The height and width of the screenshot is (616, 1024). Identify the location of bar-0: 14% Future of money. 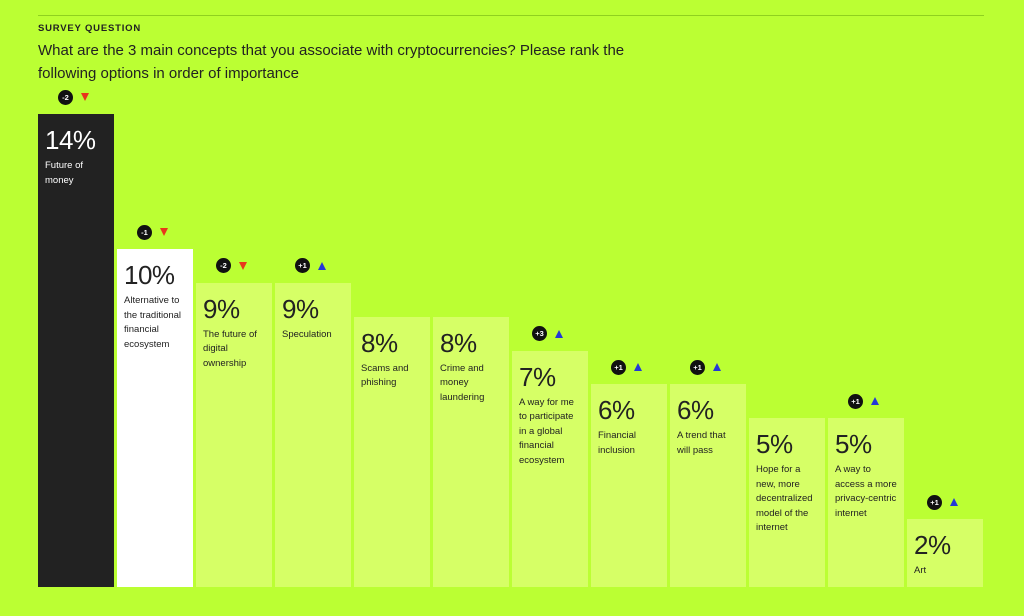
(76, 350).